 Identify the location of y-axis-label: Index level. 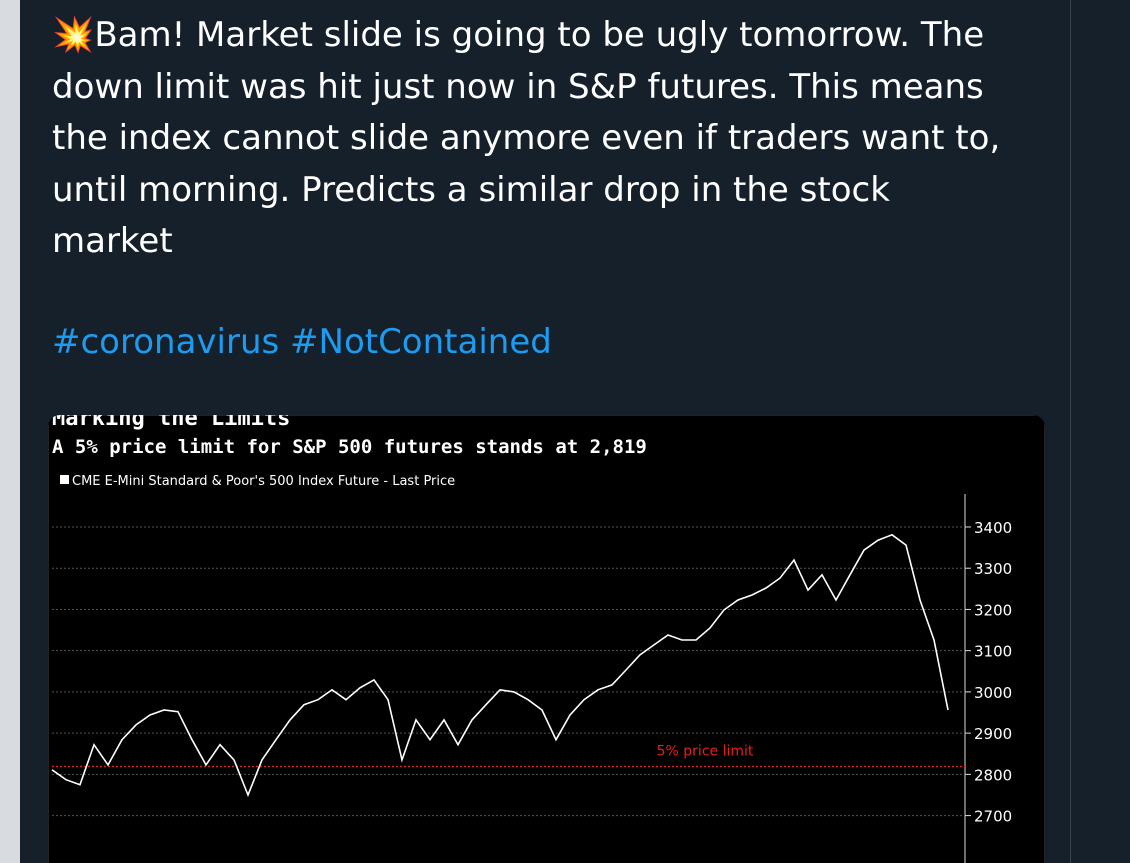
(1058, 691).